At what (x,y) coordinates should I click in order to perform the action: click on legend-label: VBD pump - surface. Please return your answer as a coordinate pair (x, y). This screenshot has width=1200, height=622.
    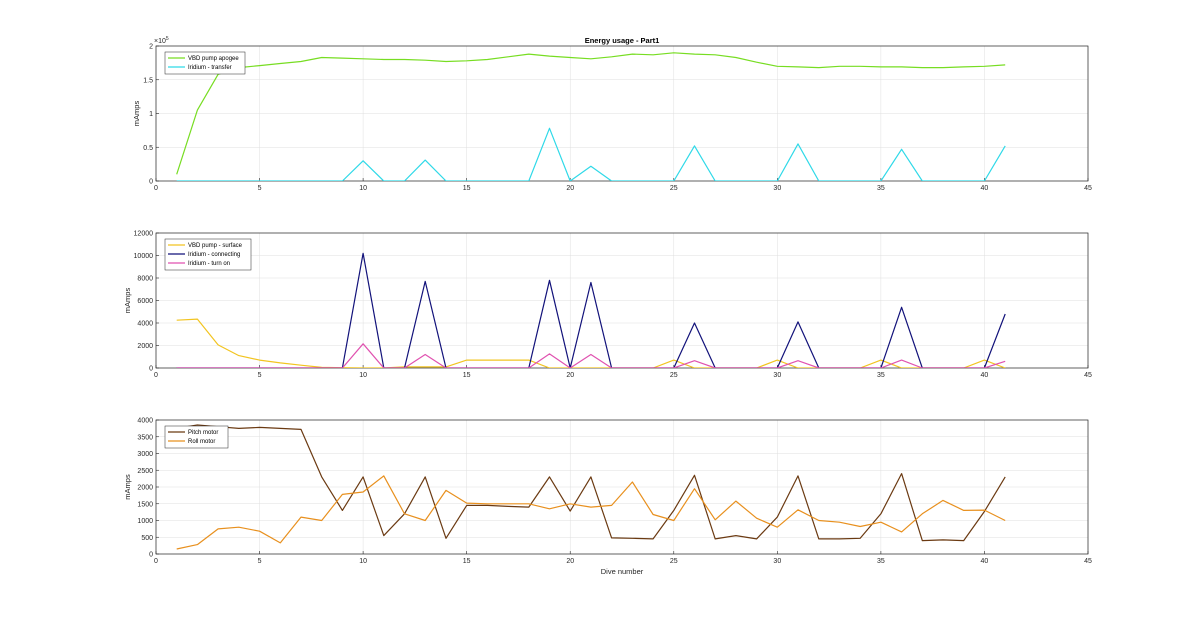
    Looking at the image, I should click on (215, 246).